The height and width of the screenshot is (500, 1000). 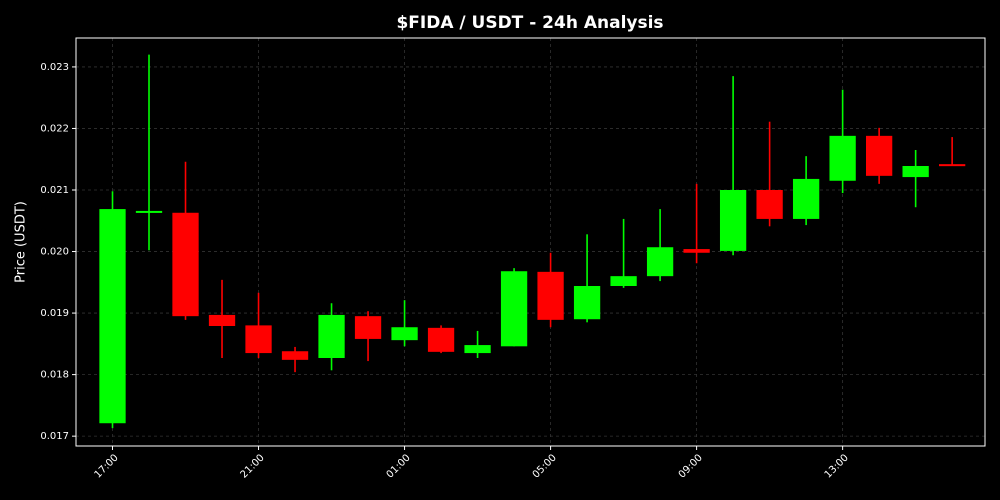 I want to click on y-axis-label: Price (USDT), so click(x=21, y=242).